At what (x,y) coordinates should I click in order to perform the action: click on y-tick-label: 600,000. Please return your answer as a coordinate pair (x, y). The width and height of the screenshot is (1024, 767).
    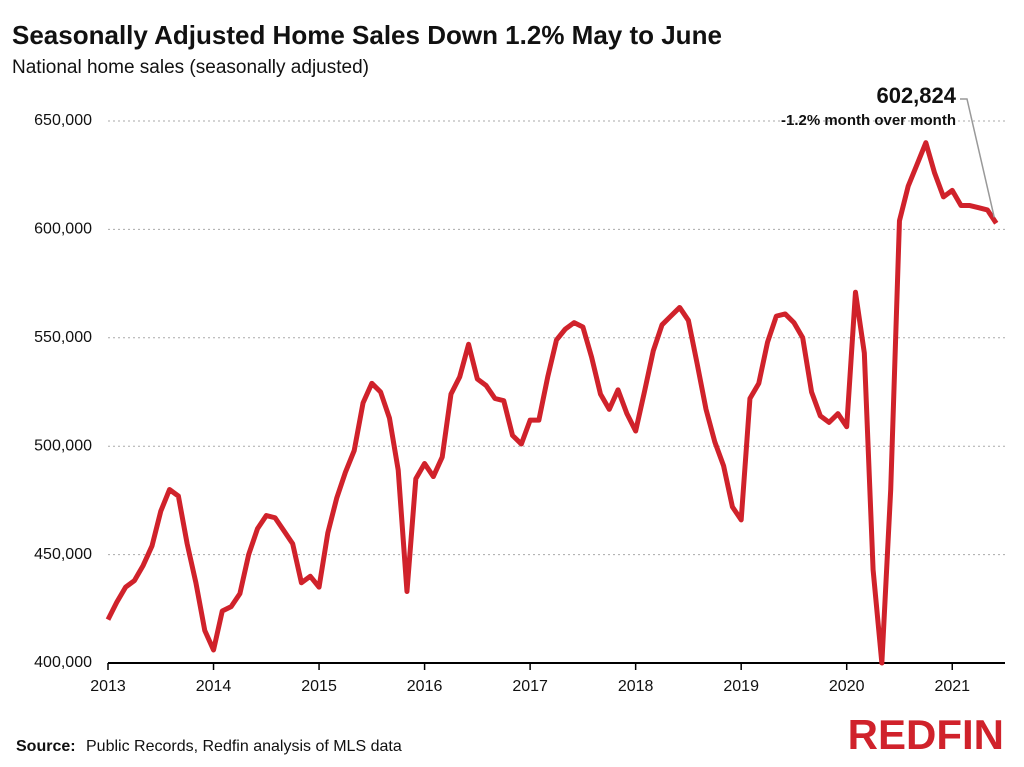
    Looking at the image, I should click on (63, 229).